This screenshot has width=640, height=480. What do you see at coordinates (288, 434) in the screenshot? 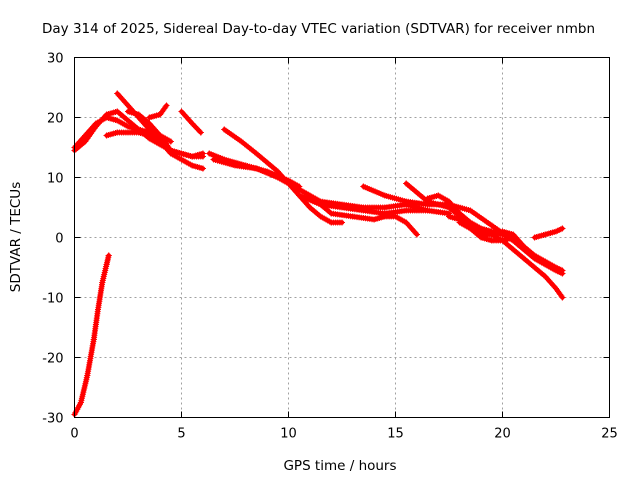
I see `x-tick-label: 10` at bounding box center [288, 434].